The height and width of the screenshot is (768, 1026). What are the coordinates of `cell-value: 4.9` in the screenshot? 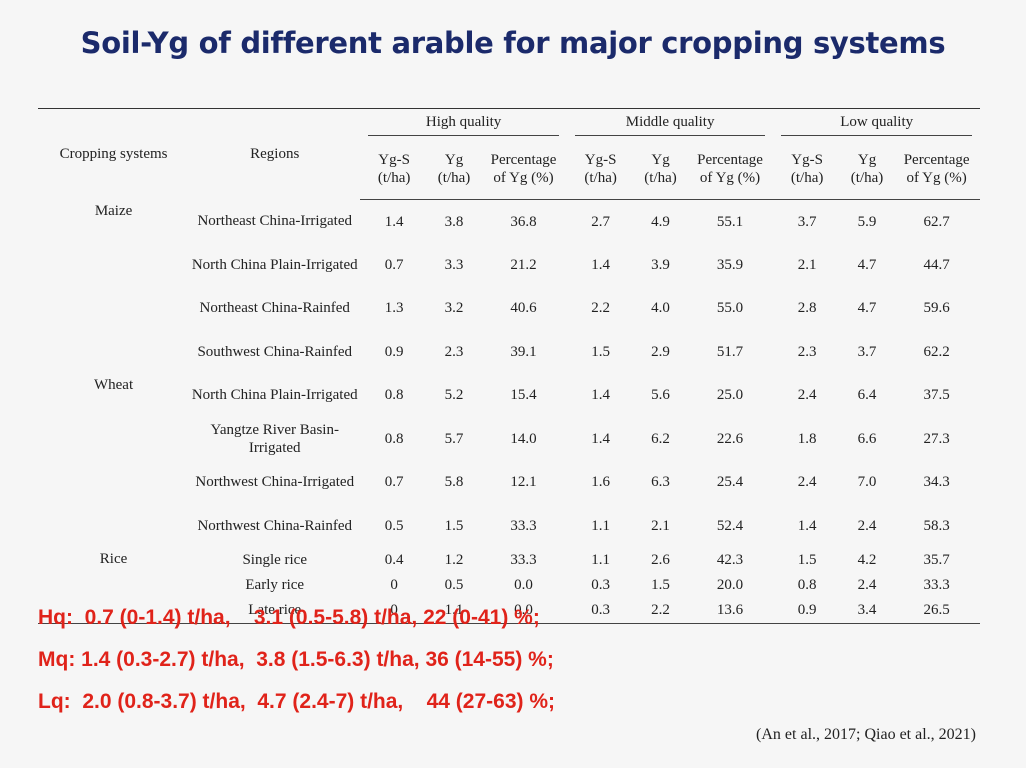 It's located at (660, 221).